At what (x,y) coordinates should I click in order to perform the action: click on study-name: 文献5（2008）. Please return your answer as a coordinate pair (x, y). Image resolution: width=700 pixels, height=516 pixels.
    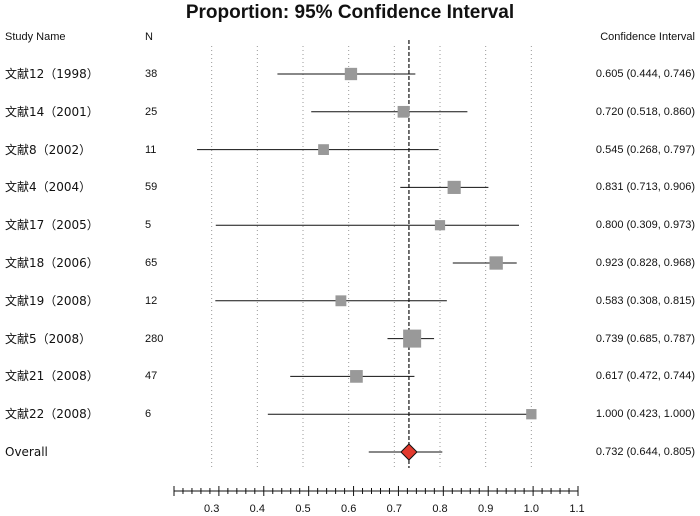
    Looking at the image, I should click on (48, 338).